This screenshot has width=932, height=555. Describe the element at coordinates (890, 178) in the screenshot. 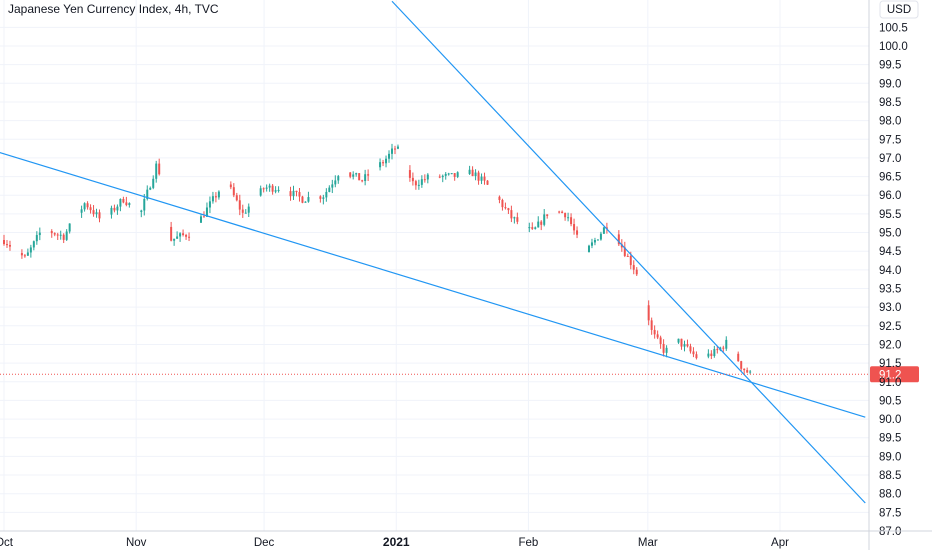

I see `y-tick-label: 96.5` at that location.